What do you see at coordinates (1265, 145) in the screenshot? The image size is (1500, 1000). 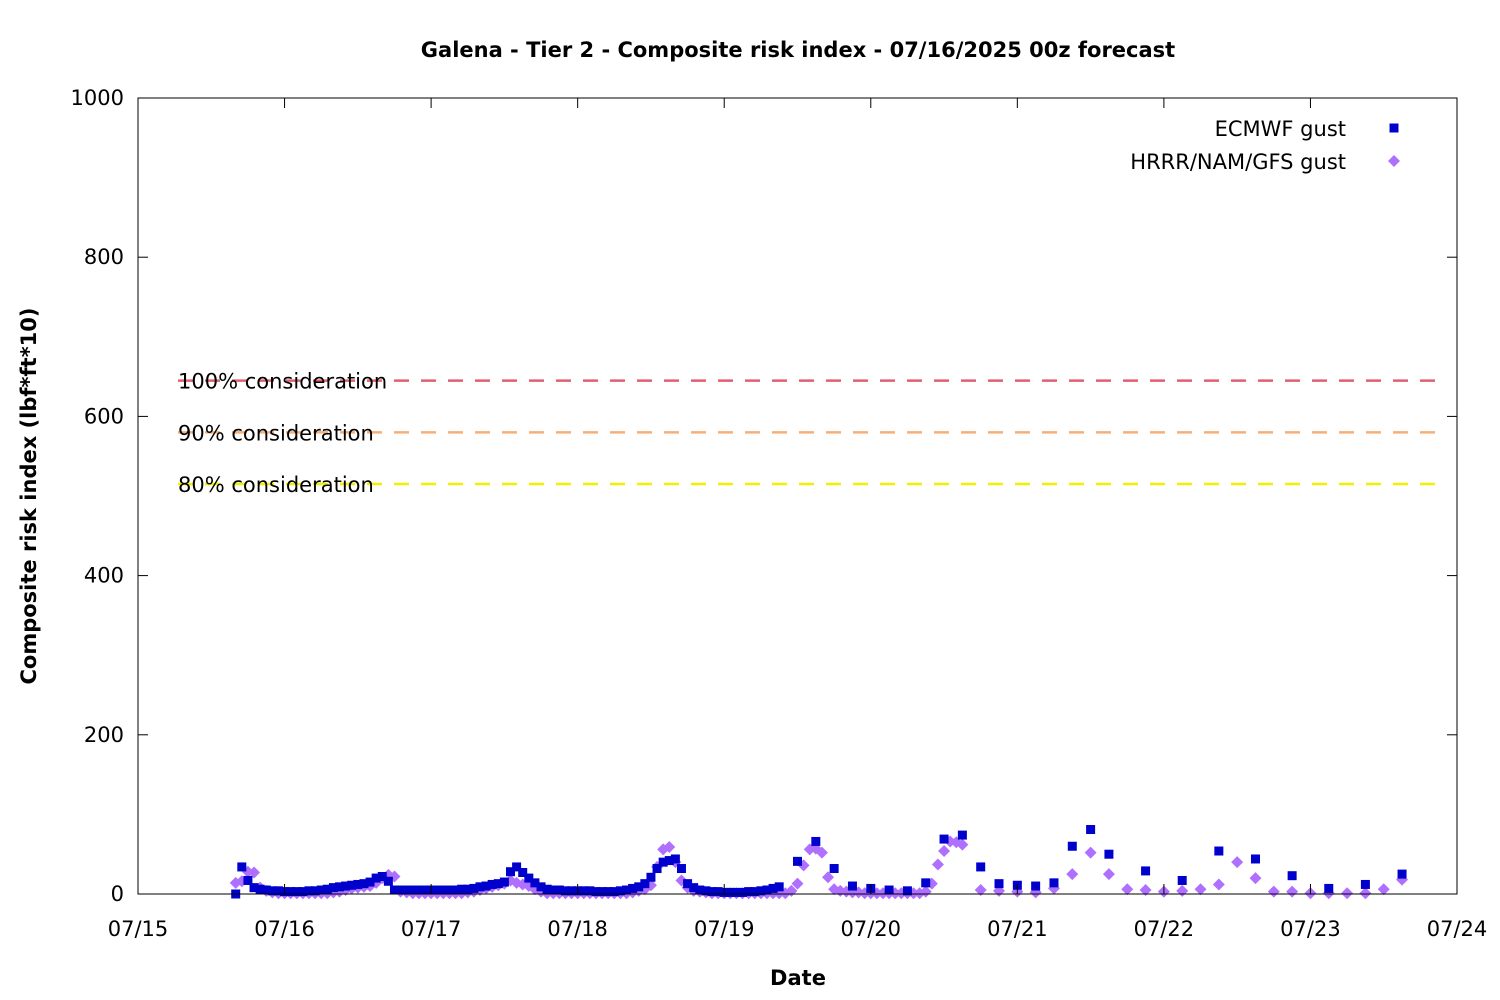 I see `legend: ECMWF gust HRRR/NAM/GFS gust` at bounding box center [1265, 145].